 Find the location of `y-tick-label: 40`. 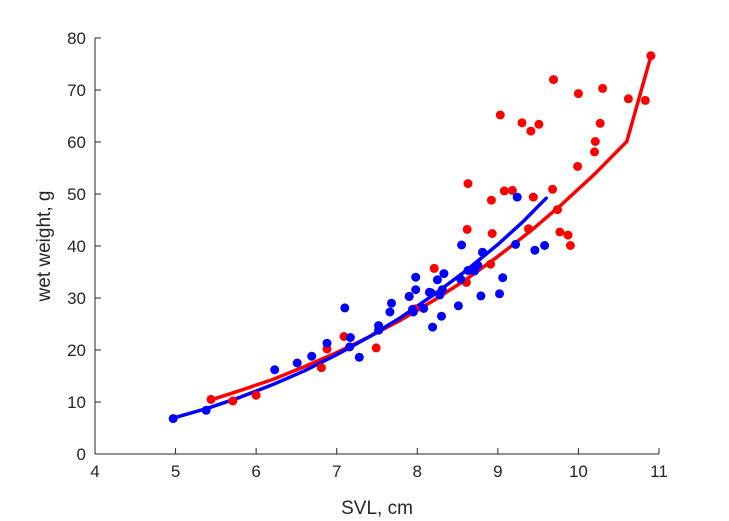

y-tick-label: 40 is located at coordinates (76, 246).